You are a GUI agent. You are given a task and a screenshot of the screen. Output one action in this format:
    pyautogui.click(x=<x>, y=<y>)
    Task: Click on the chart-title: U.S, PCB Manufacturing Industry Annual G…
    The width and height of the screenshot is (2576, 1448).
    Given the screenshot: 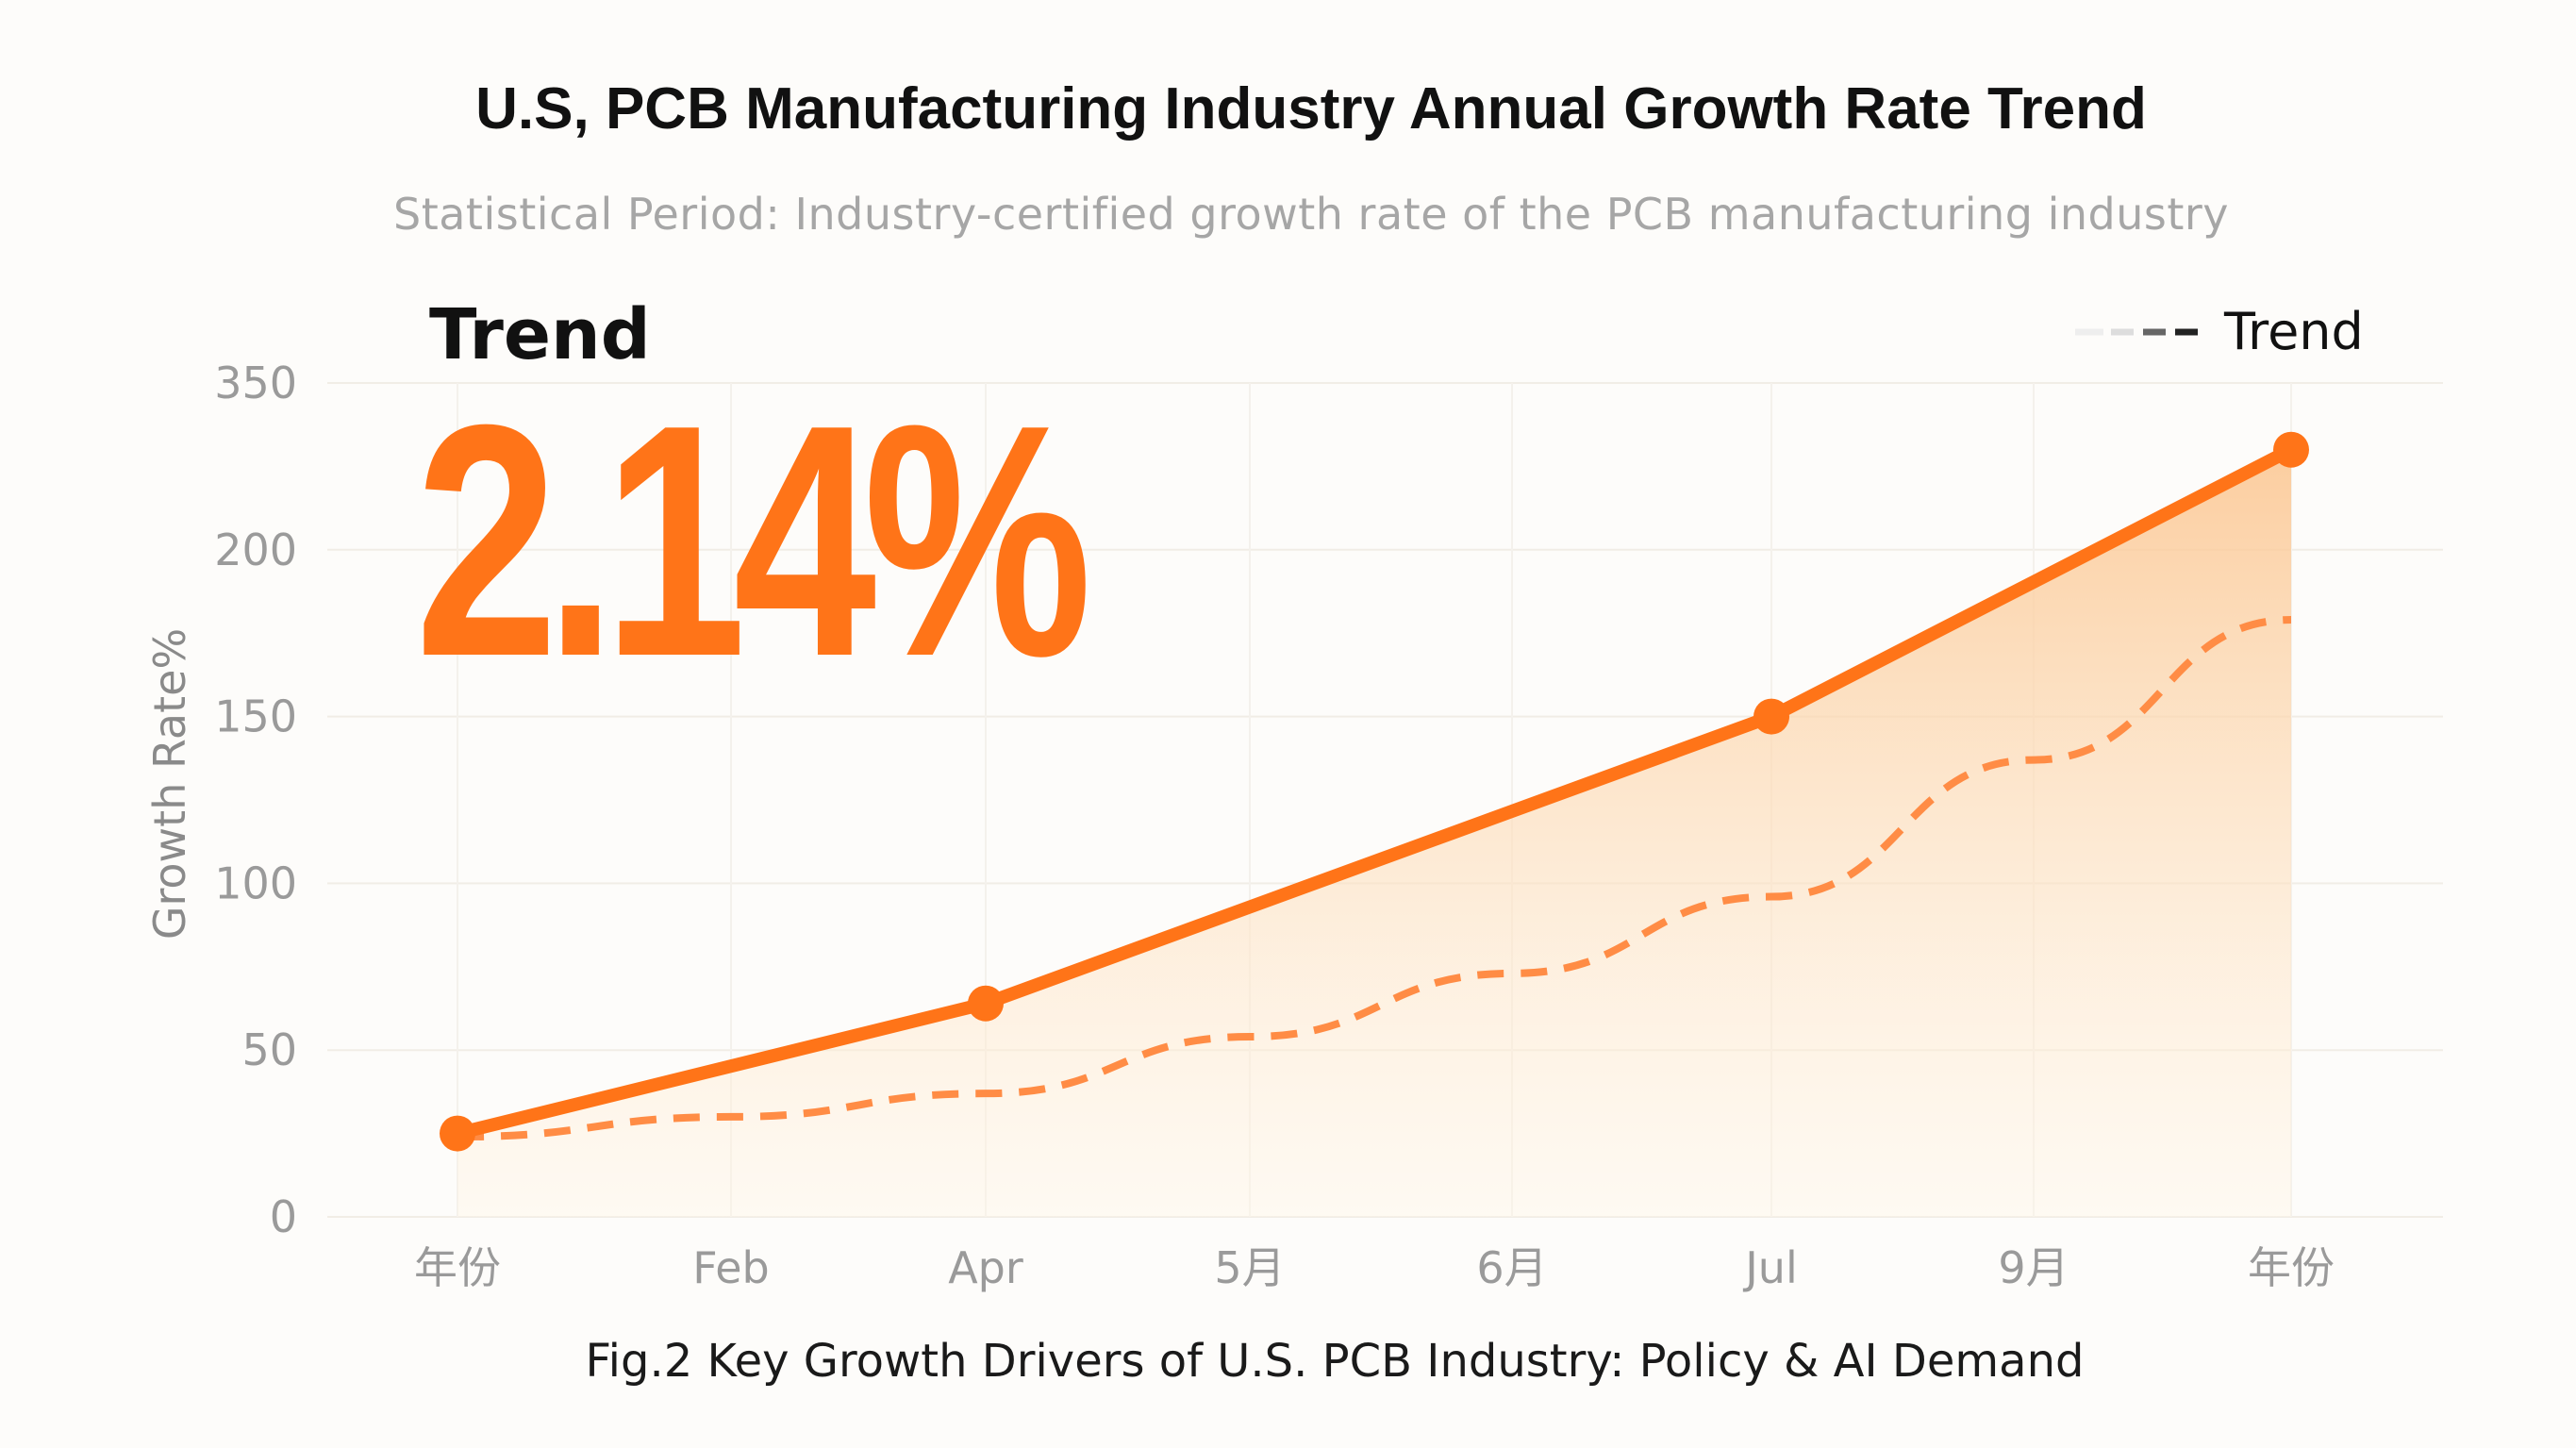 What is the action you would take?
    pyautogui.click(x=1311, y=109)
    